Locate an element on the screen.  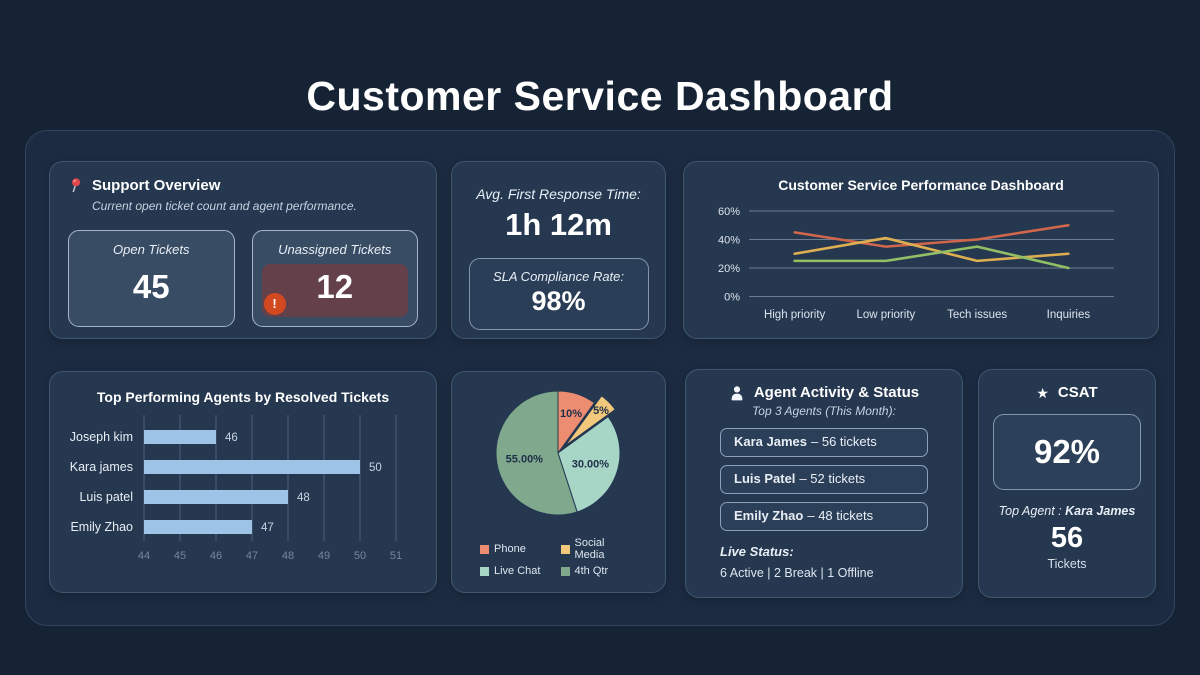
response-time-value: 1h 12m is located at coordinates (558, 224).